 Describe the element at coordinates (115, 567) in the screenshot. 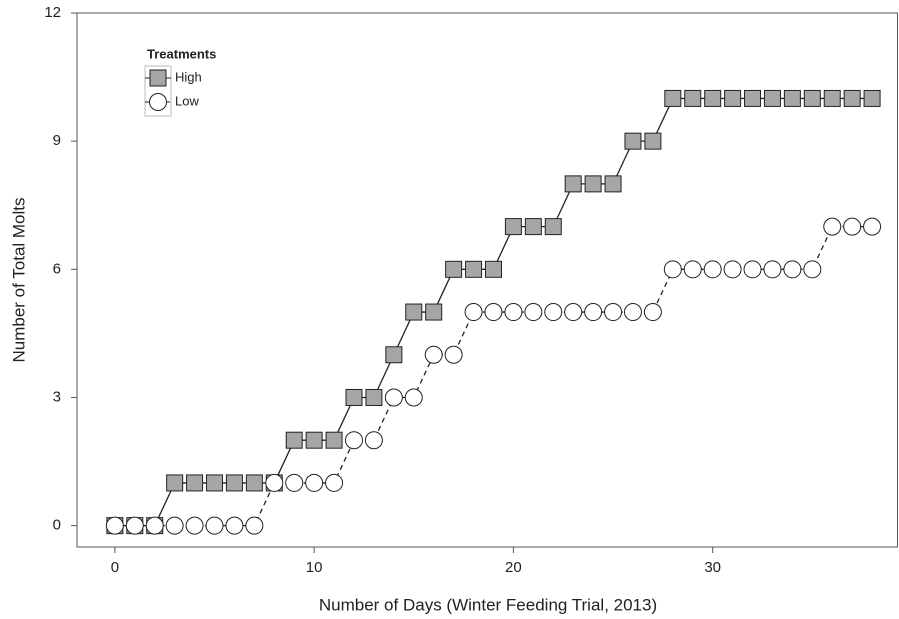

I see `x-tick-label: 0` at that location.